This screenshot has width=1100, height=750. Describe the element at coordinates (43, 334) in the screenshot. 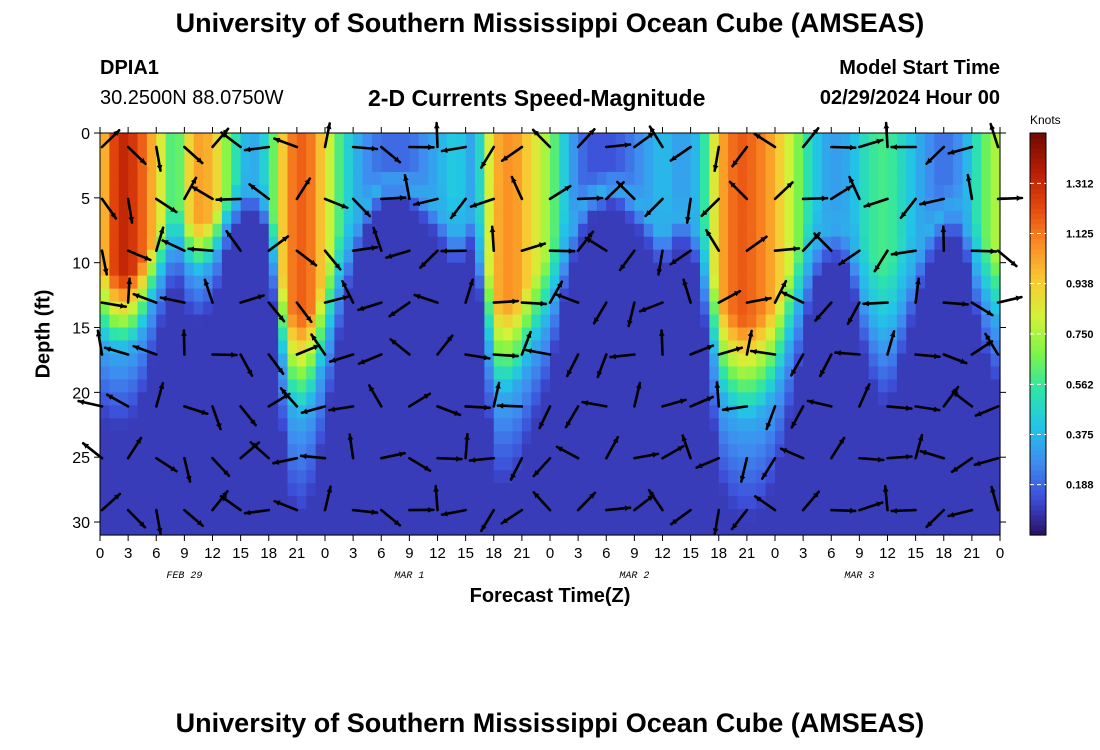

I see `y-axis-label: Depth (ft)` at that location.